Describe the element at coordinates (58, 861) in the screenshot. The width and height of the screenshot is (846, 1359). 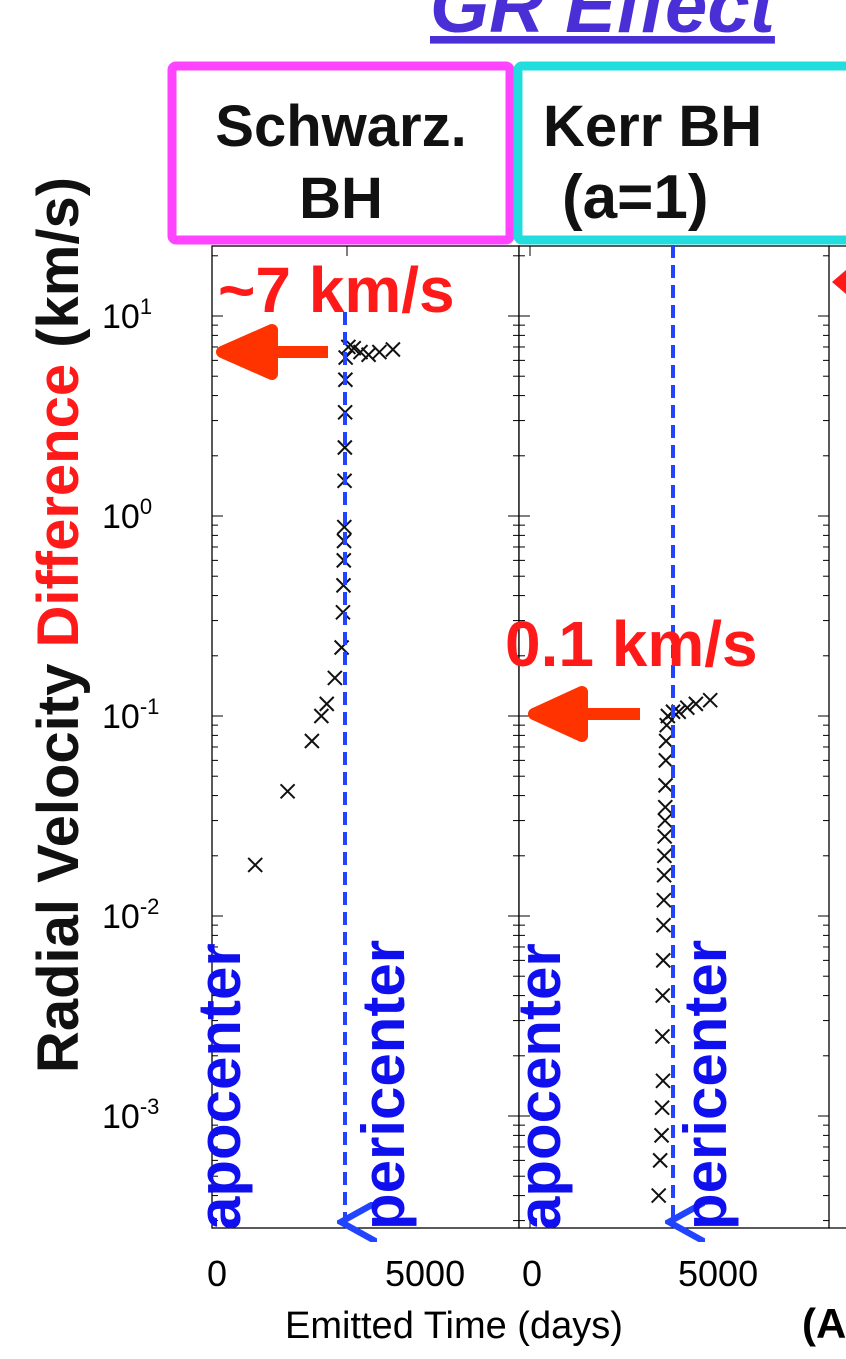
I see `y-axis-label-part1: Radial Velocity` at that location.